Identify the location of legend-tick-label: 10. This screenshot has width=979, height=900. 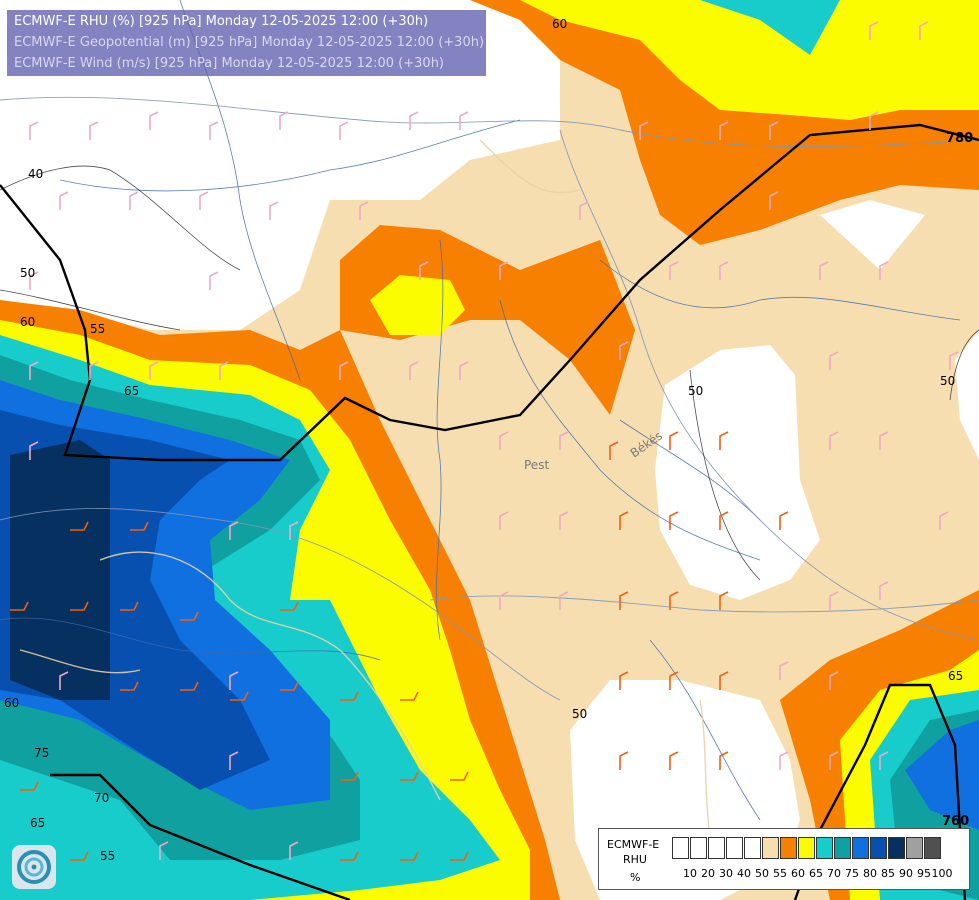
(690, 873).